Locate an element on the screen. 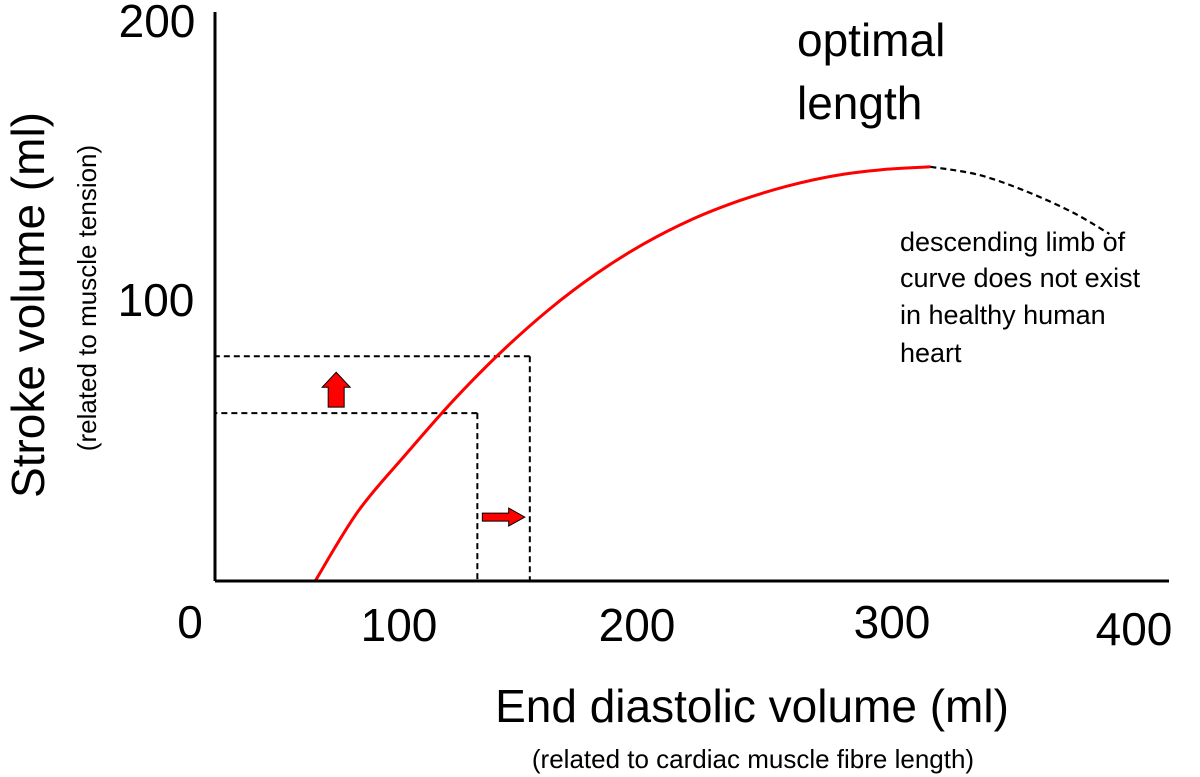 This screenshot has height=777, width=1200. y-tick-label: 100 is located at coordinates (156, 300).